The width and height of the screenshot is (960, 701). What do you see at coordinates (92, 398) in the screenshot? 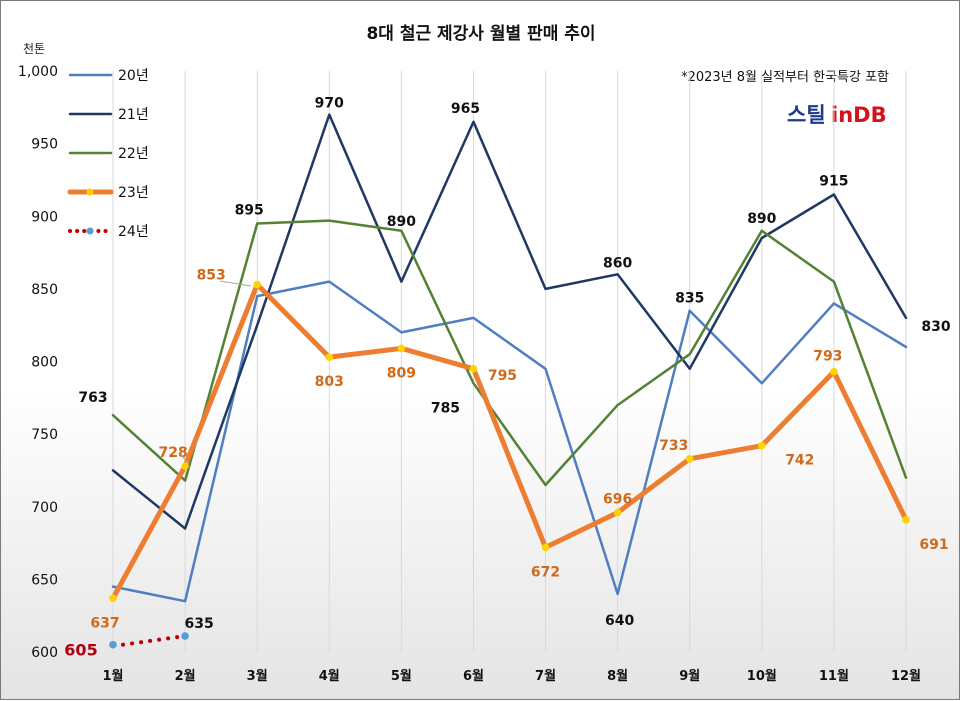
I see `data-label: 763` at bounding box center [92, 398].